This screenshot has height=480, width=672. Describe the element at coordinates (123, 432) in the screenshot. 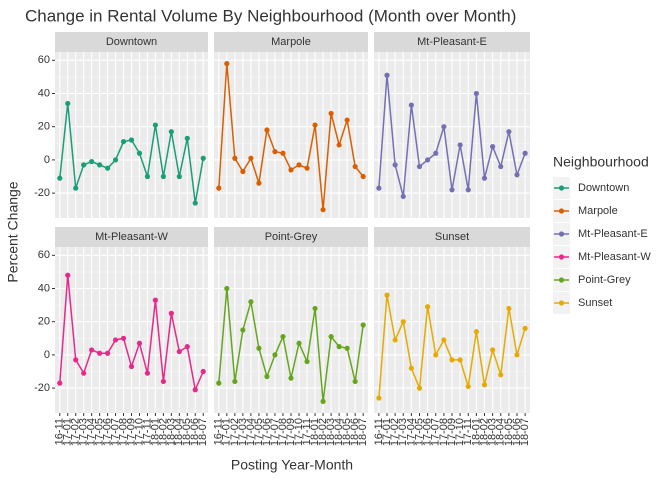

I see `x-tick-label: 17-08` at that location.